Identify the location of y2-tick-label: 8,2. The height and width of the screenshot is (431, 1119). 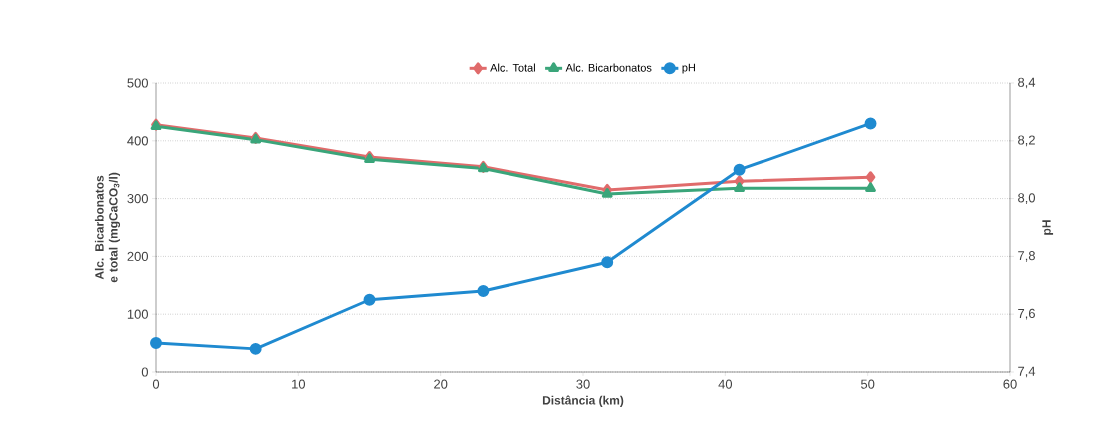
(1026, 141).